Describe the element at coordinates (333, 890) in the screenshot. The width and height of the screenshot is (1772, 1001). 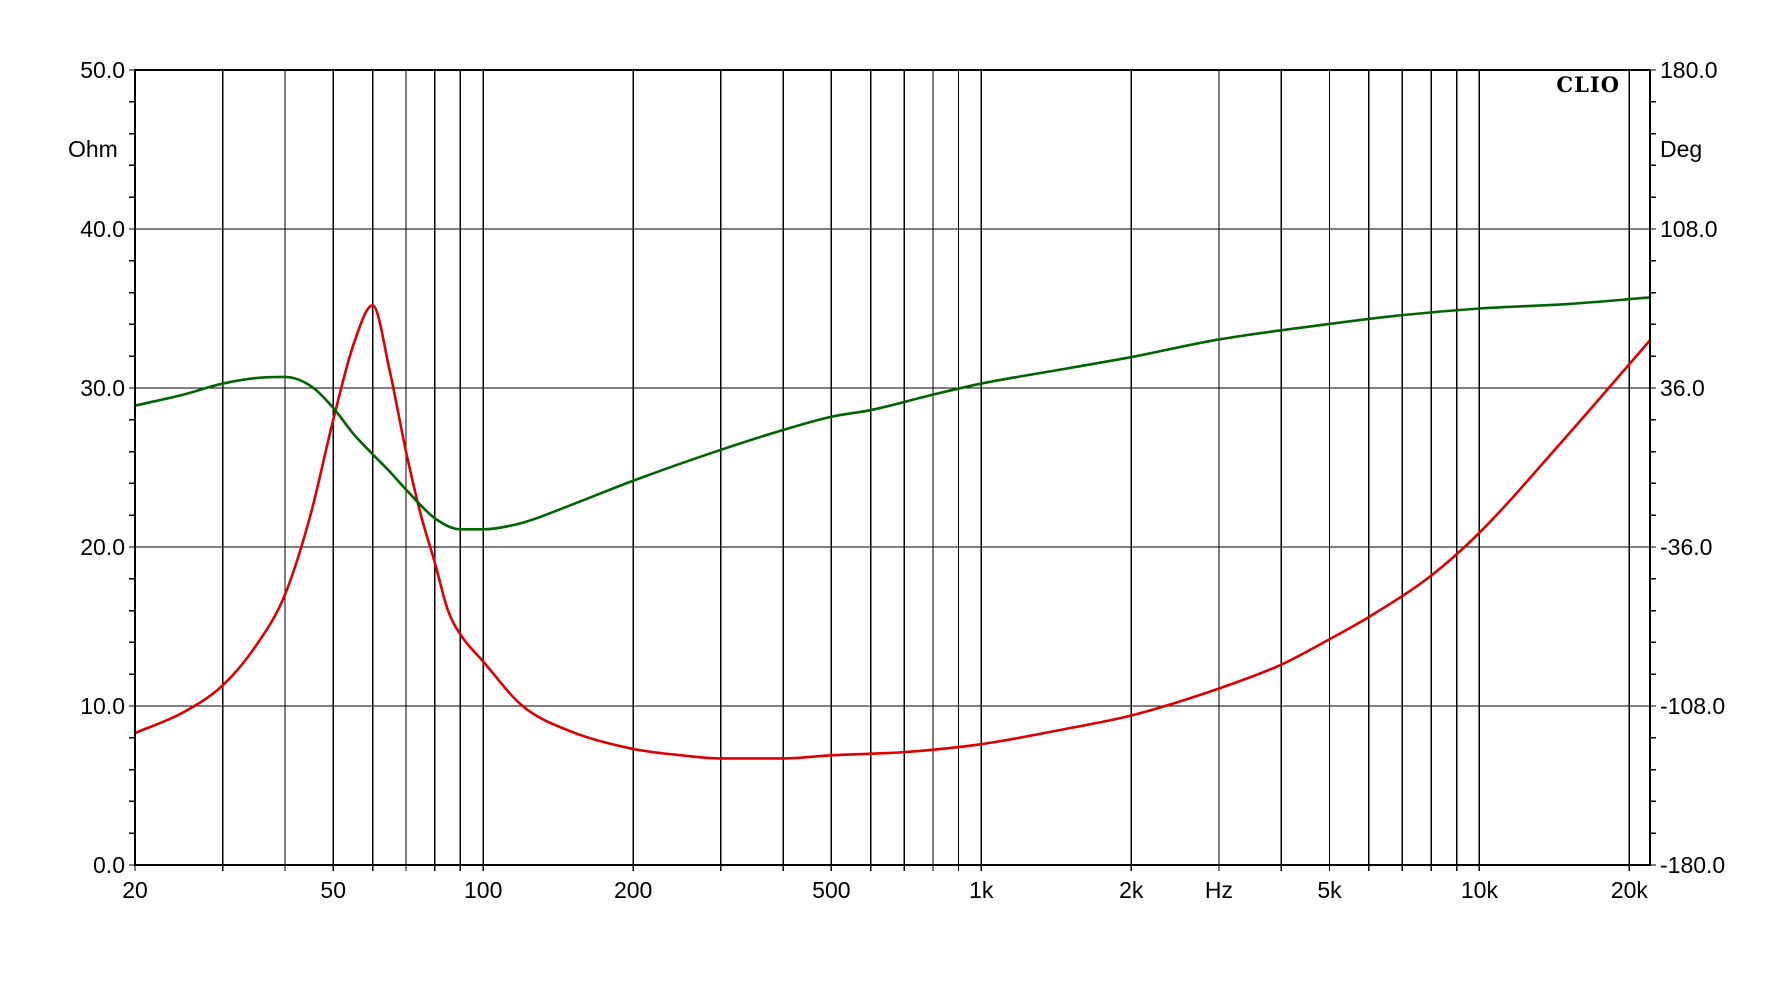
I see `x-tick-label: 50` at that location.